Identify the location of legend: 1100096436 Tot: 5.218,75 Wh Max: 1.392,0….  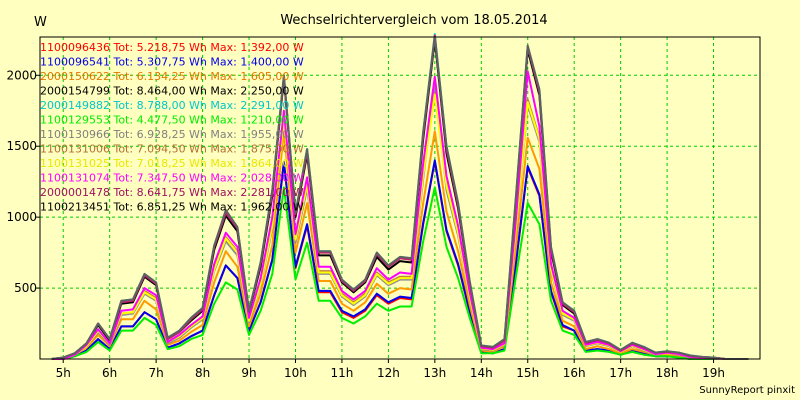
(172, 127).